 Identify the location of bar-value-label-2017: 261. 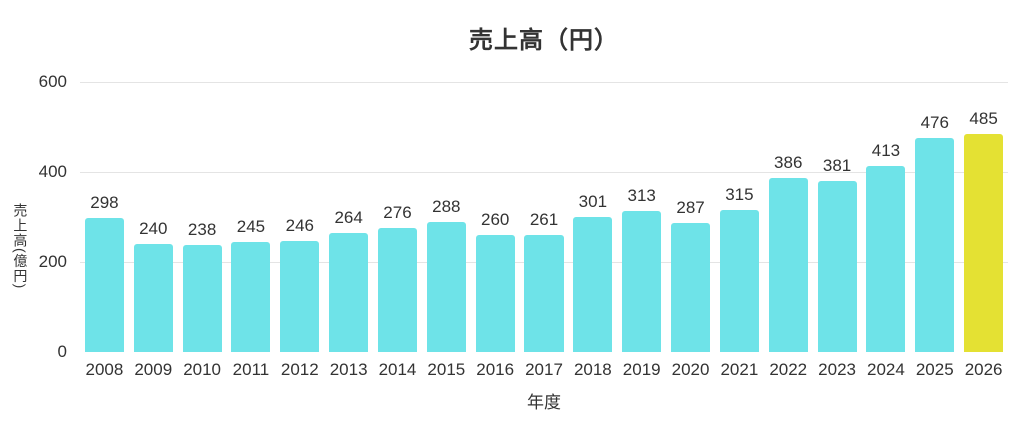
(544, 219).